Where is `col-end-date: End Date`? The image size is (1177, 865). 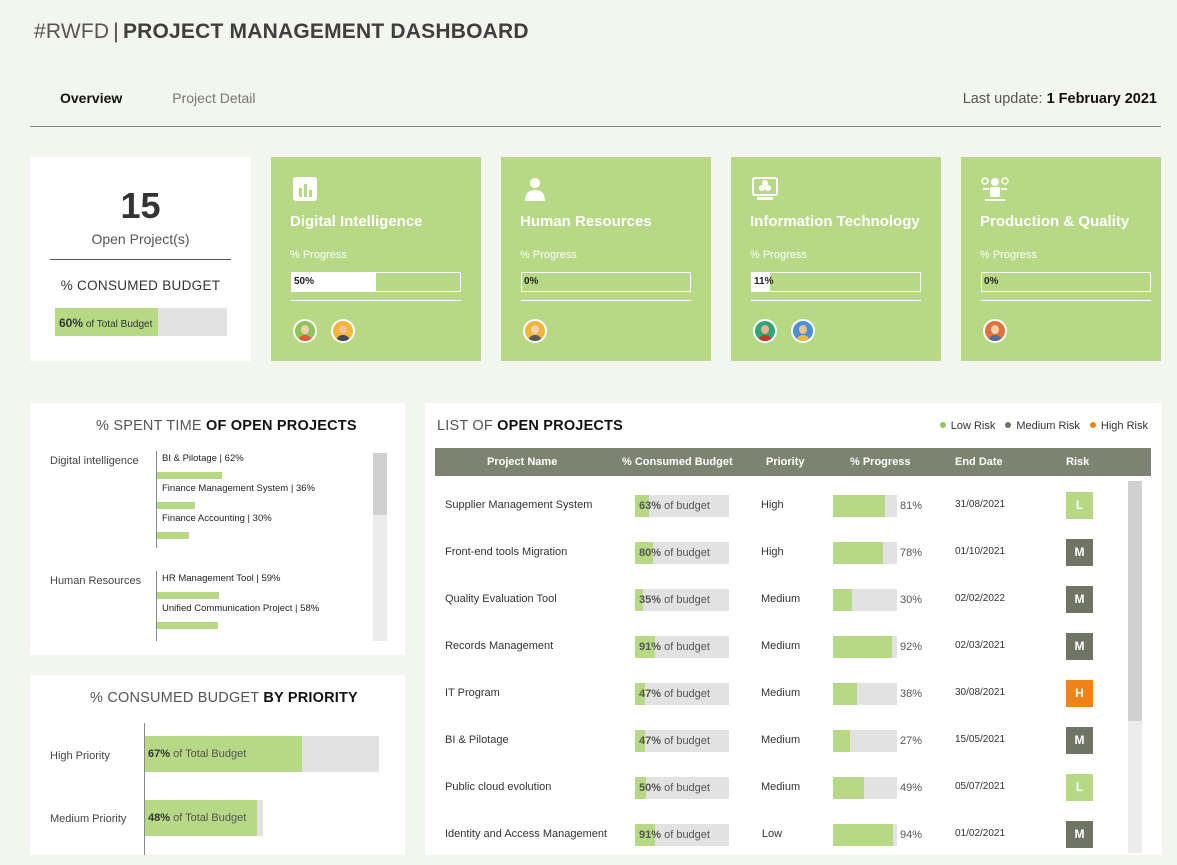 col-end-date: End Date is located at coordinates (979, 462).